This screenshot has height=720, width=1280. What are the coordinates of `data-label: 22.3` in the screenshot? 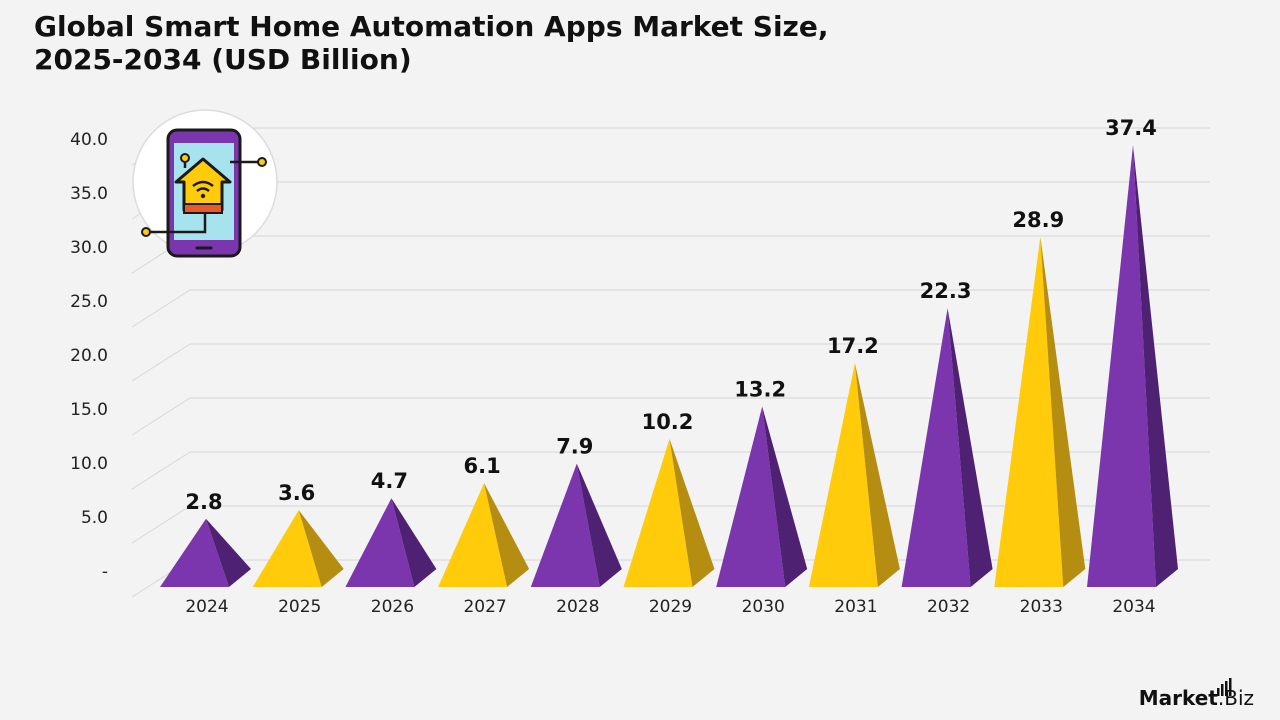 It's located at (946, 291).